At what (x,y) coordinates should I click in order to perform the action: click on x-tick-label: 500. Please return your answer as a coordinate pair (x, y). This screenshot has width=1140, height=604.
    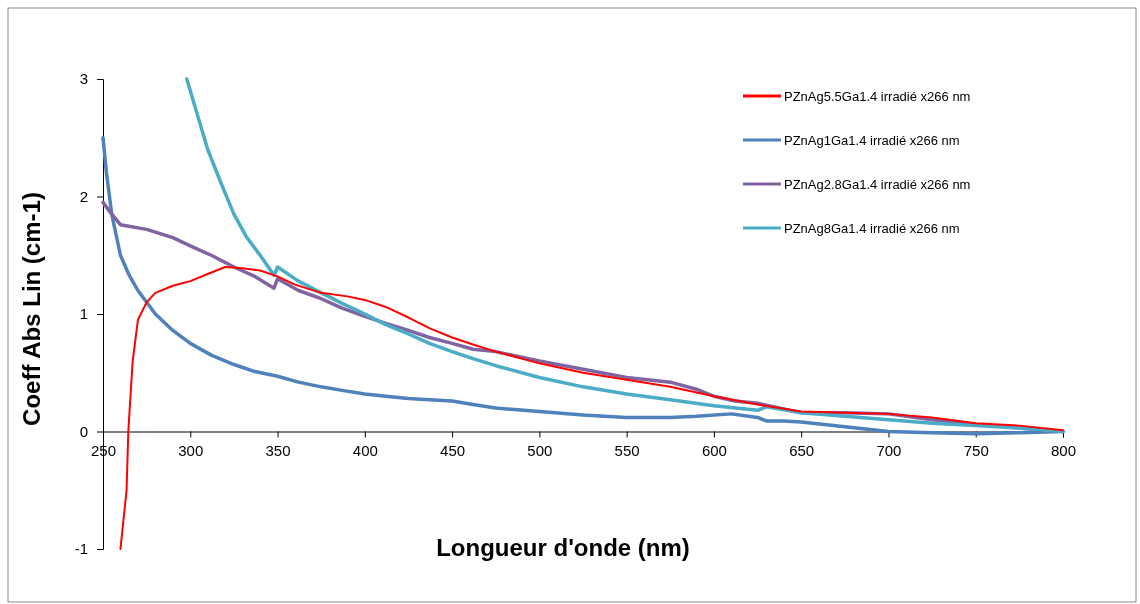
    Looking at the image, I should click on (540, 450).